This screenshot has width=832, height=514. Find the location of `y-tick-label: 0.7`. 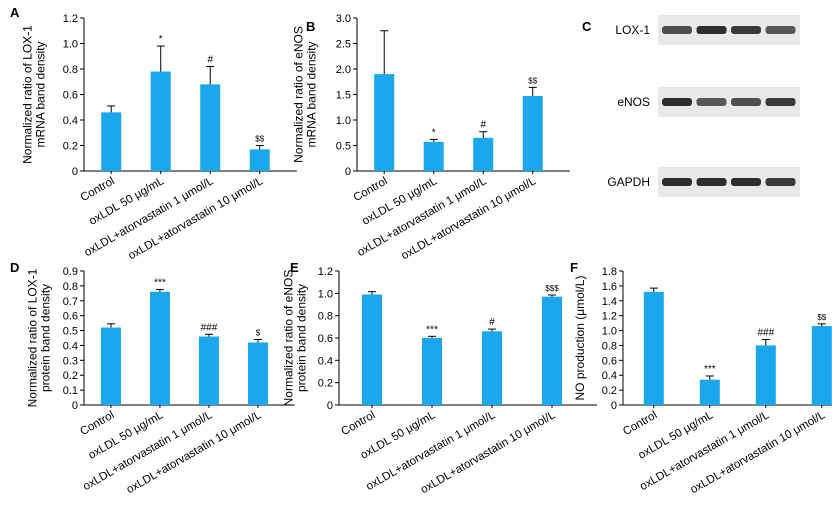

y-tick-label: 0.7 is located at coordinates (70, 302).